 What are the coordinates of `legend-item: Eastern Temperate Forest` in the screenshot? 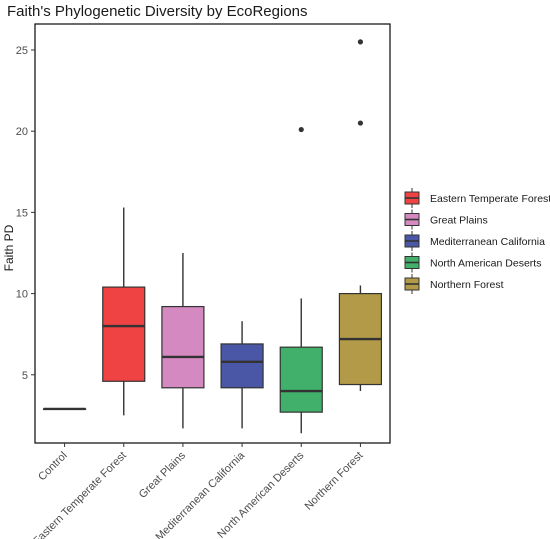 It's located at (477, 198).